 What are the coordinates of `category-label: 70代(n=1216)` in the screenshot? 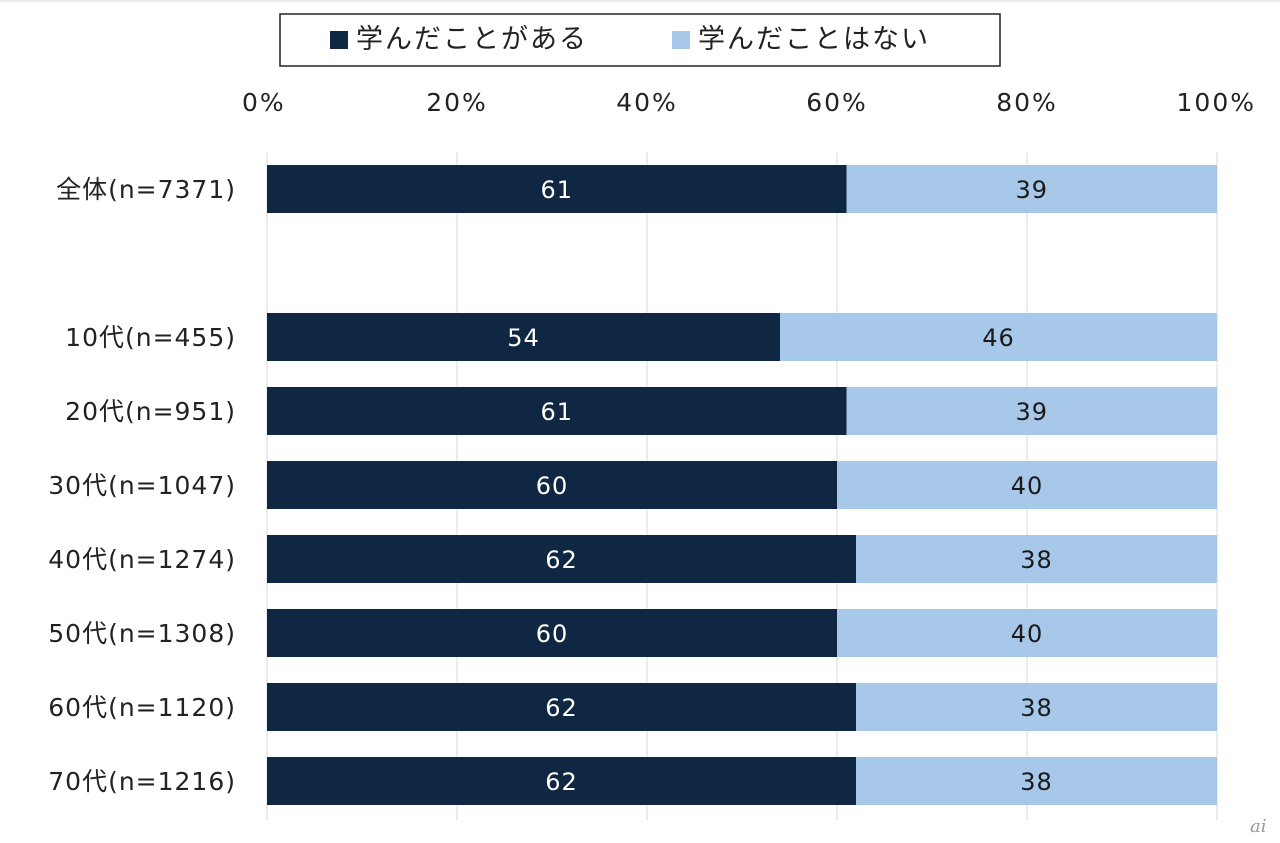 It's located at (142, 781).